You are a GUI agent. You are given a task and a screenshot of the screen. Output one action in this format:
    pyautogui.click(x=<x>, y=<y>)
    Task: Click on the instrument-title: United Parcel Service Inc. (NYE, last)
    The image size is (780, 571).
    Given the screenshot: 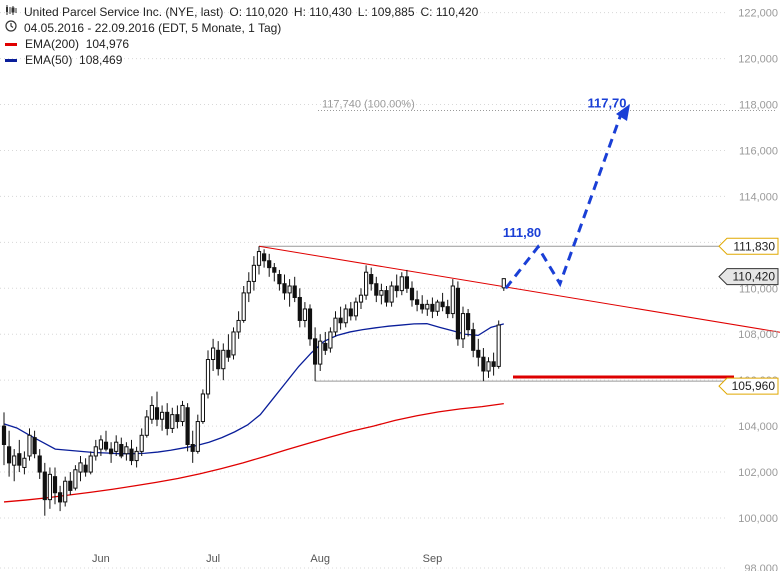 What is the action you would take?
    pyautogui.click(x=124, y=12)
    